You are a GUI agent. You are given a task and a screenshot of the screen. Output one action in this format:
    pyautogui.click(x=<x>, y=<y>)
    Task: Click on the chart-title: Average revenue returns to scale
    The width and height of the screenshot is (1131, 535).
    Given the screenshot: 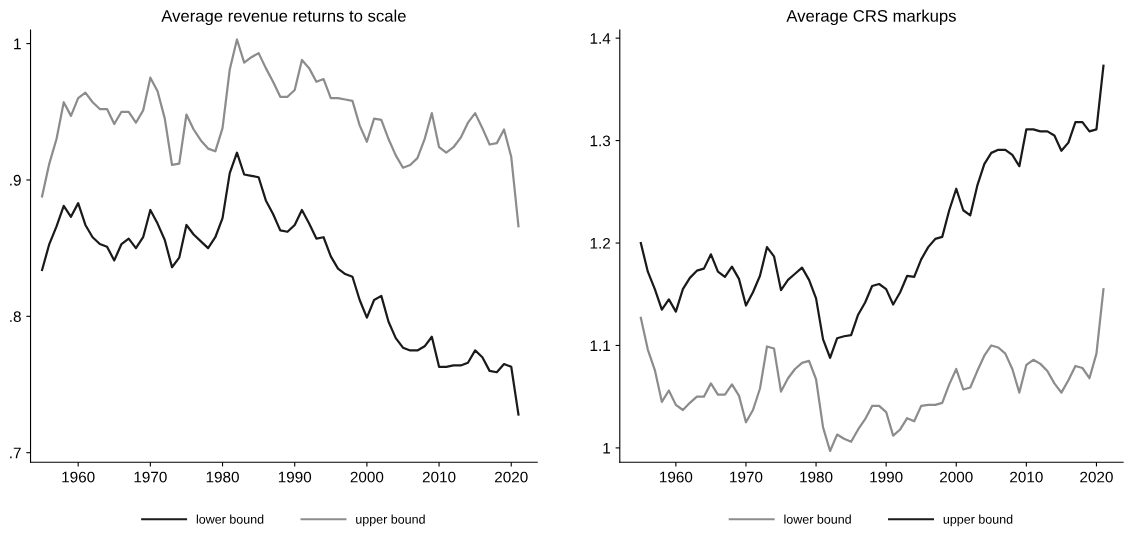 What is the action you would take?
    pyautogui.click(x=283, y=17)
    